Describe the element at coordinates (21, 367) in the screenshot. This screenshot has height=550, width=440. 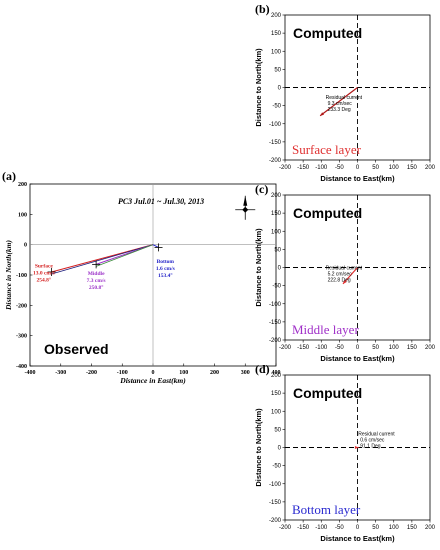
I see `y-tick-label: -400` at that location.